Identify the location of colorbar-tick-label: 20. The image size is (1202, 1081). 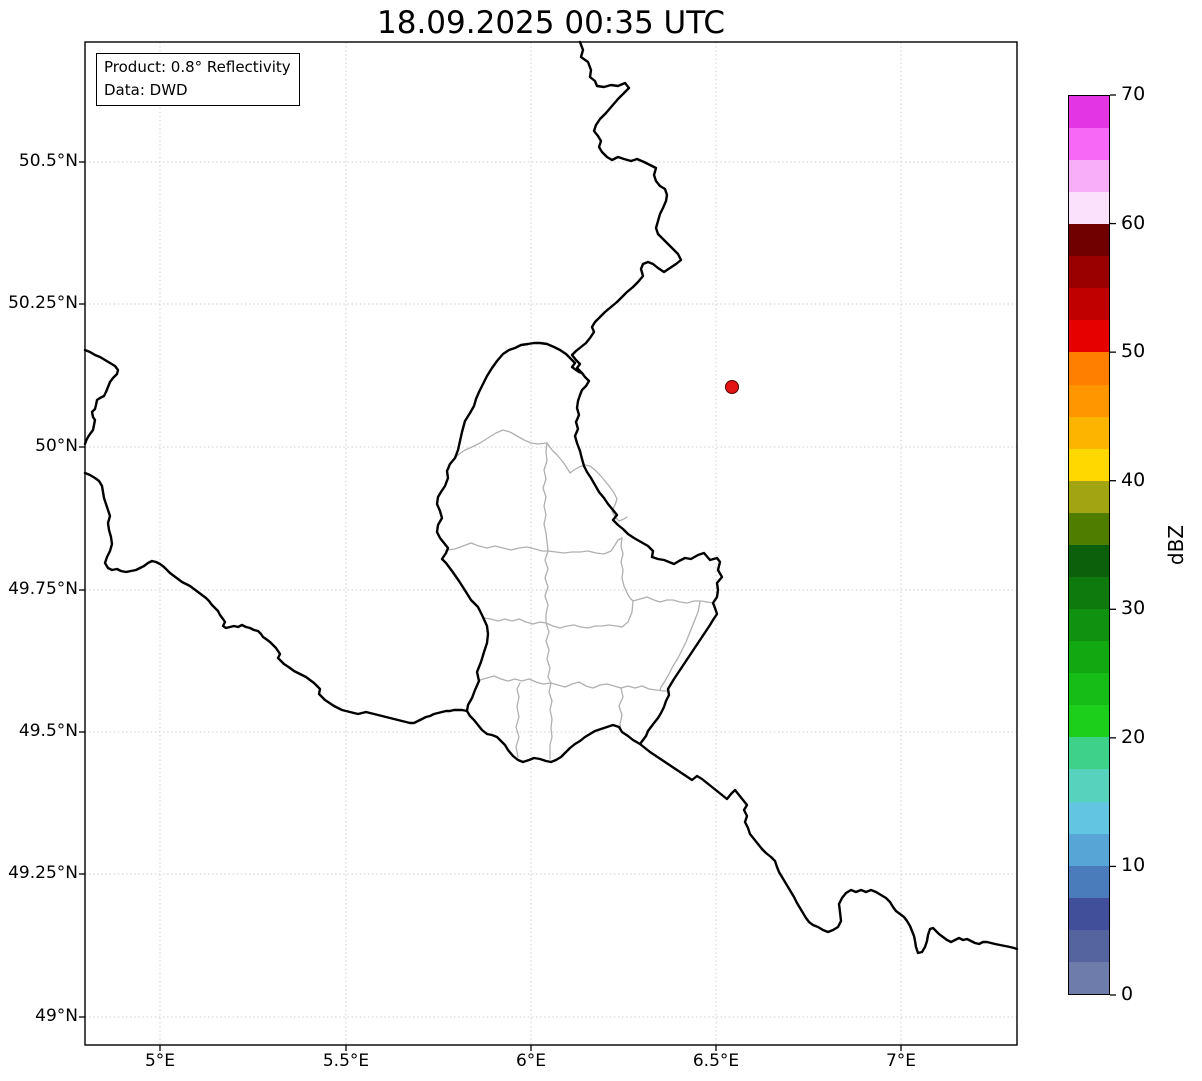
(1133, 736).